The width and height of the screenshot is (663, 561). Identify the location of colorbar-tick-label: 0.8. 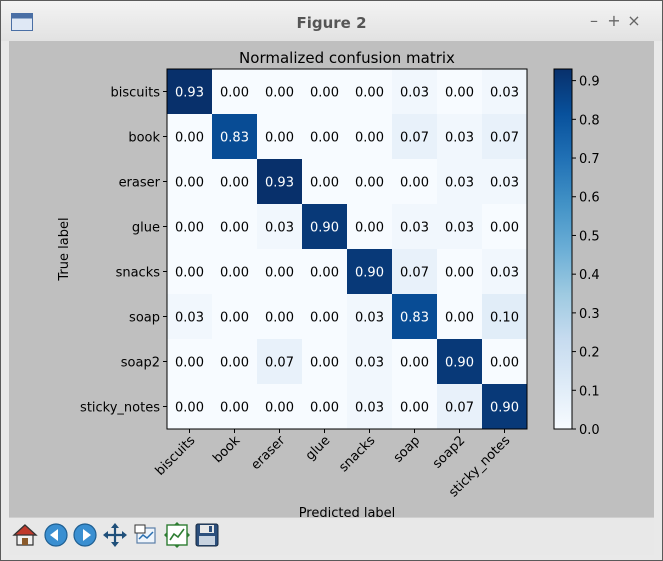
(589, 120).